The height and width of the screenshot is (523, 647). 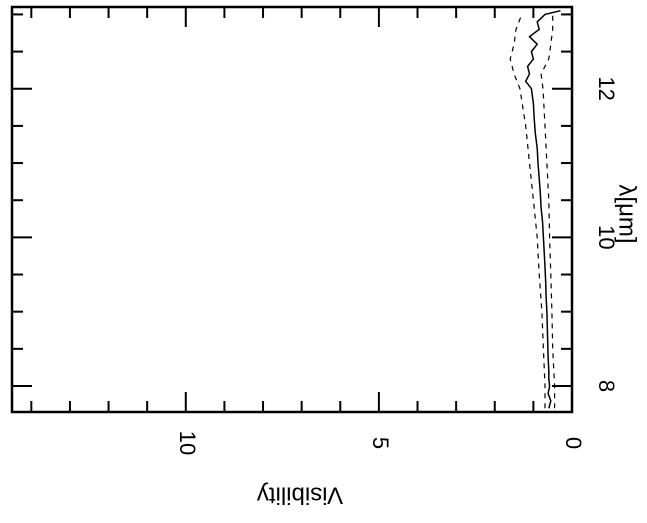 I want to click on series-layer, so click(x=535, y=209).